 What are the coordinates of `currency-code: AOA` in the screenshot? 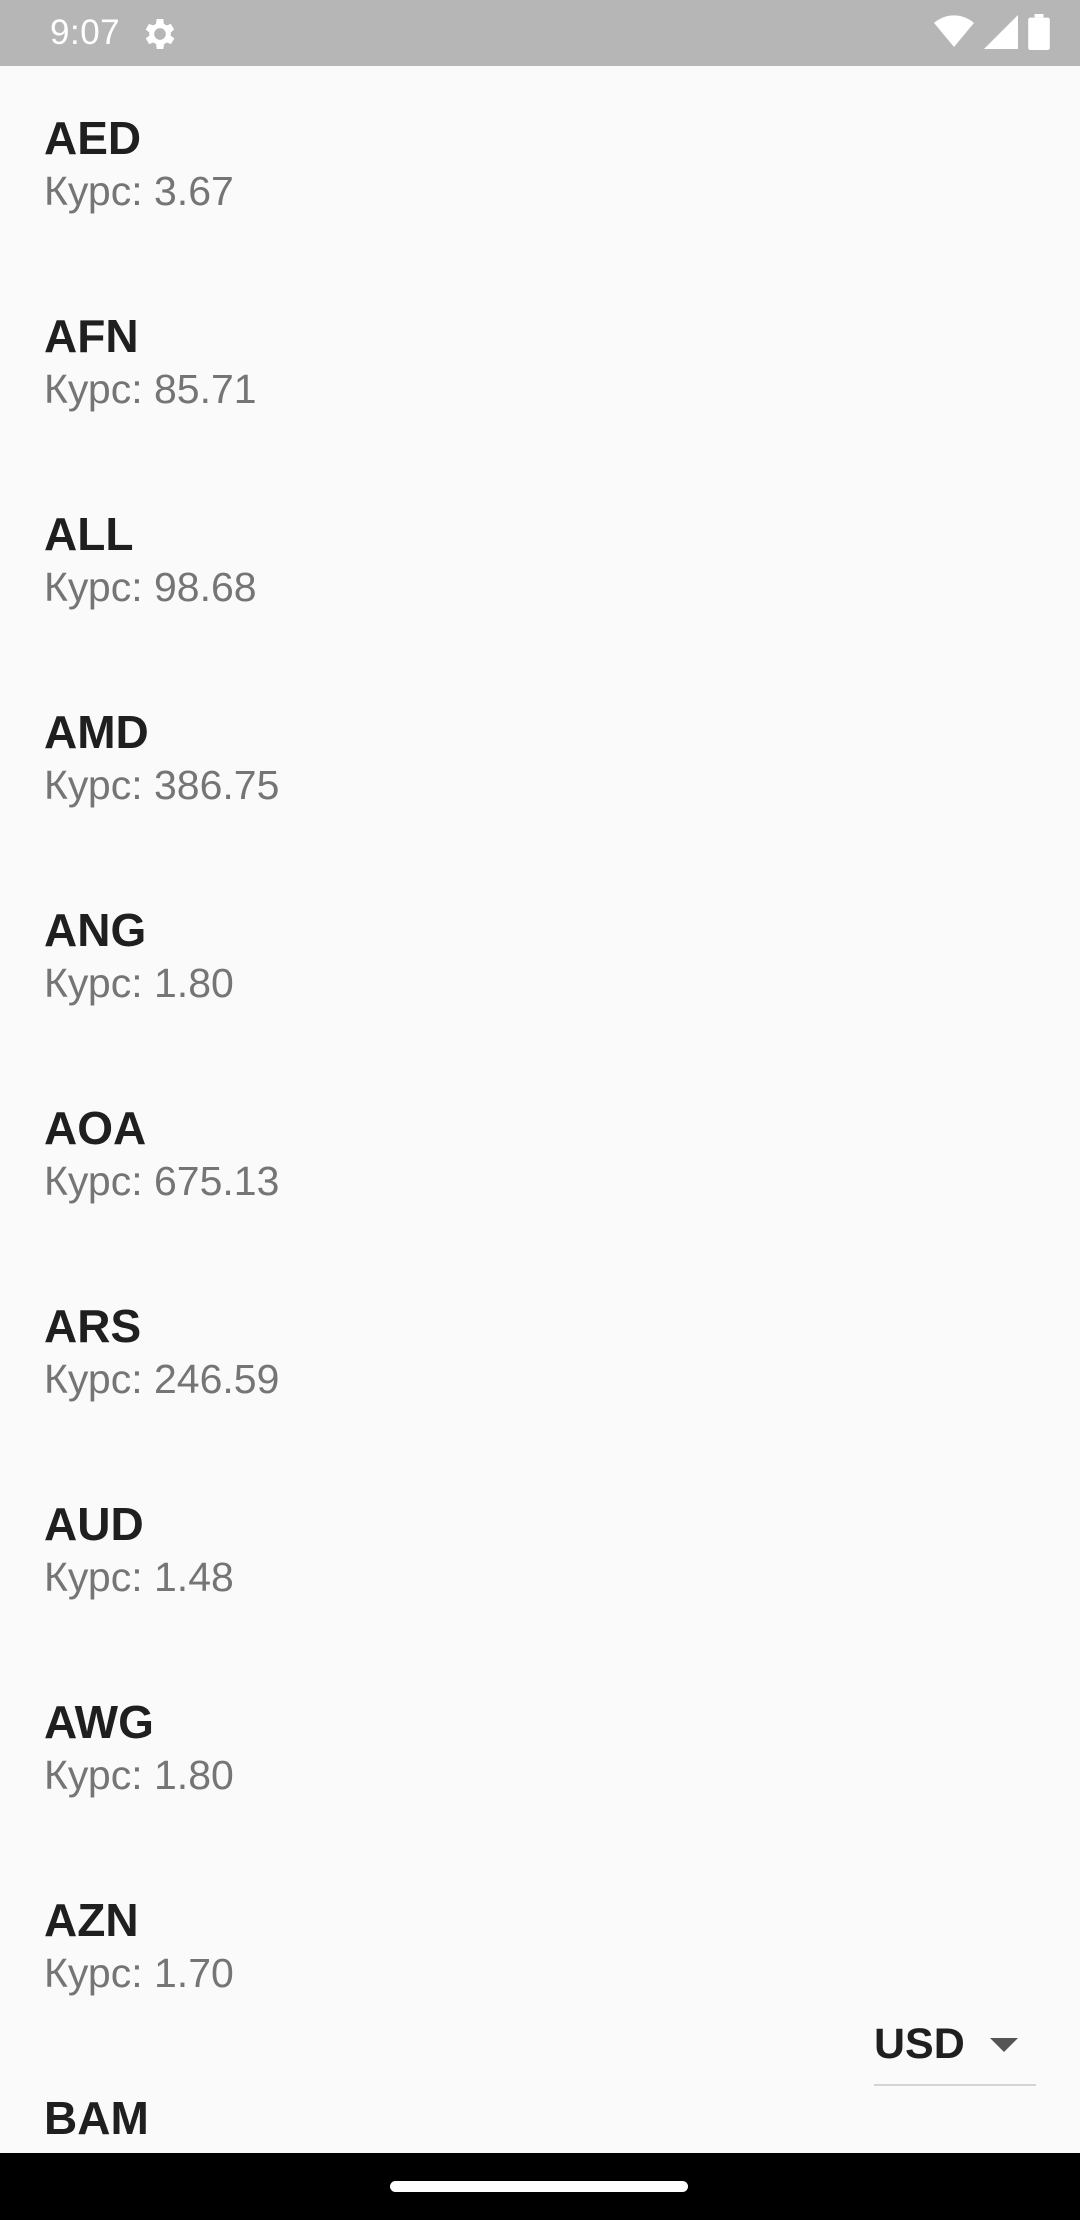 It's located at (95, 1128).